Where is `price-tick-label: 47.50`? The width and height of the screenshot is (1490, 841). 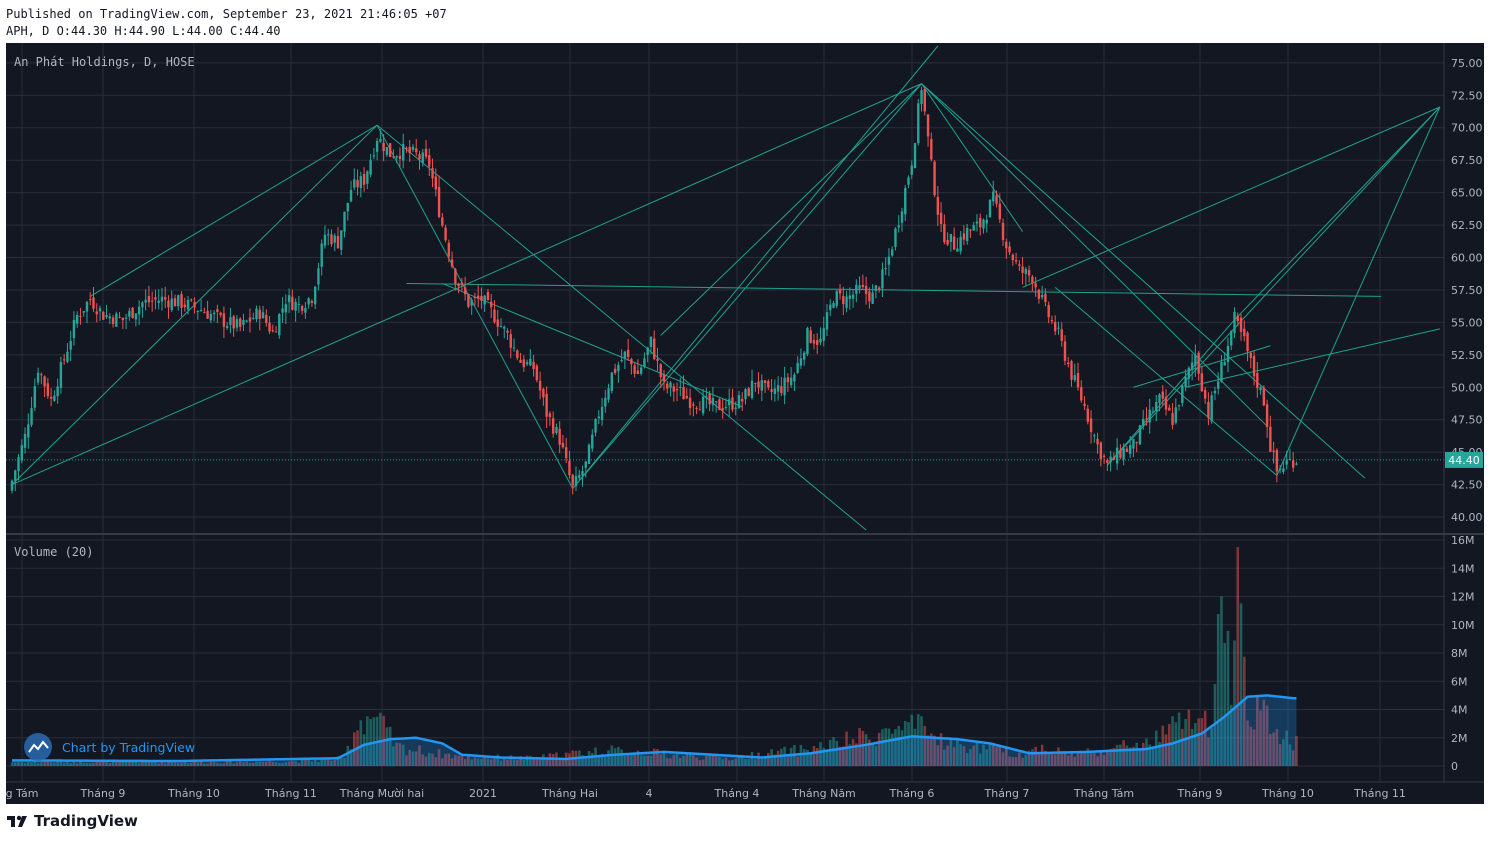
price-tick-label: 47.50 is located at coordinates (1467, 420).